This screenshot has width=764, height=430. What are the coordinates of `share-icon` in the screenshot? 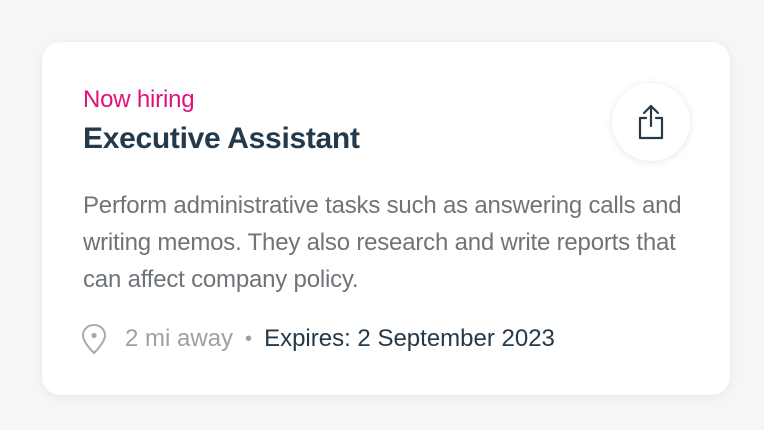 It's located at (651, 122).